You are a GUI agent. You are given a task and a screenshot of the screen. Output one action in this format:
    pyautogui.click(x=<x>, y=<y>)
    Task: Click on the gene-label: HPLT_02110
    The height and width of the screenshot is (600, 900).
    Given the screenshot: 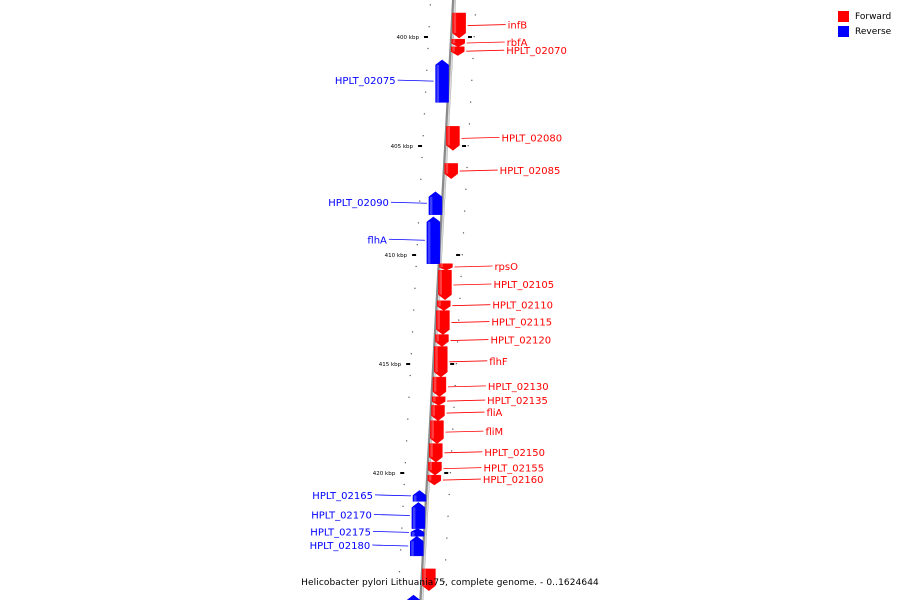 What is the action you would take?
    pyautogui.click(x=522, y=306)
    